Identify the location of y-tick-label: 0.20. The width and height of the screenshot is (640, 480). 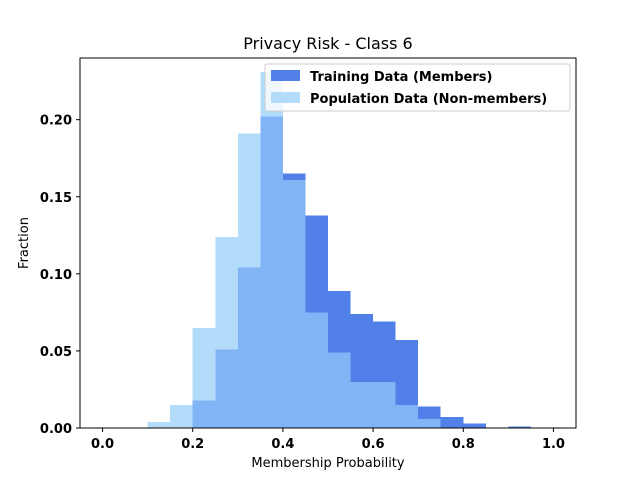
(56, 121).